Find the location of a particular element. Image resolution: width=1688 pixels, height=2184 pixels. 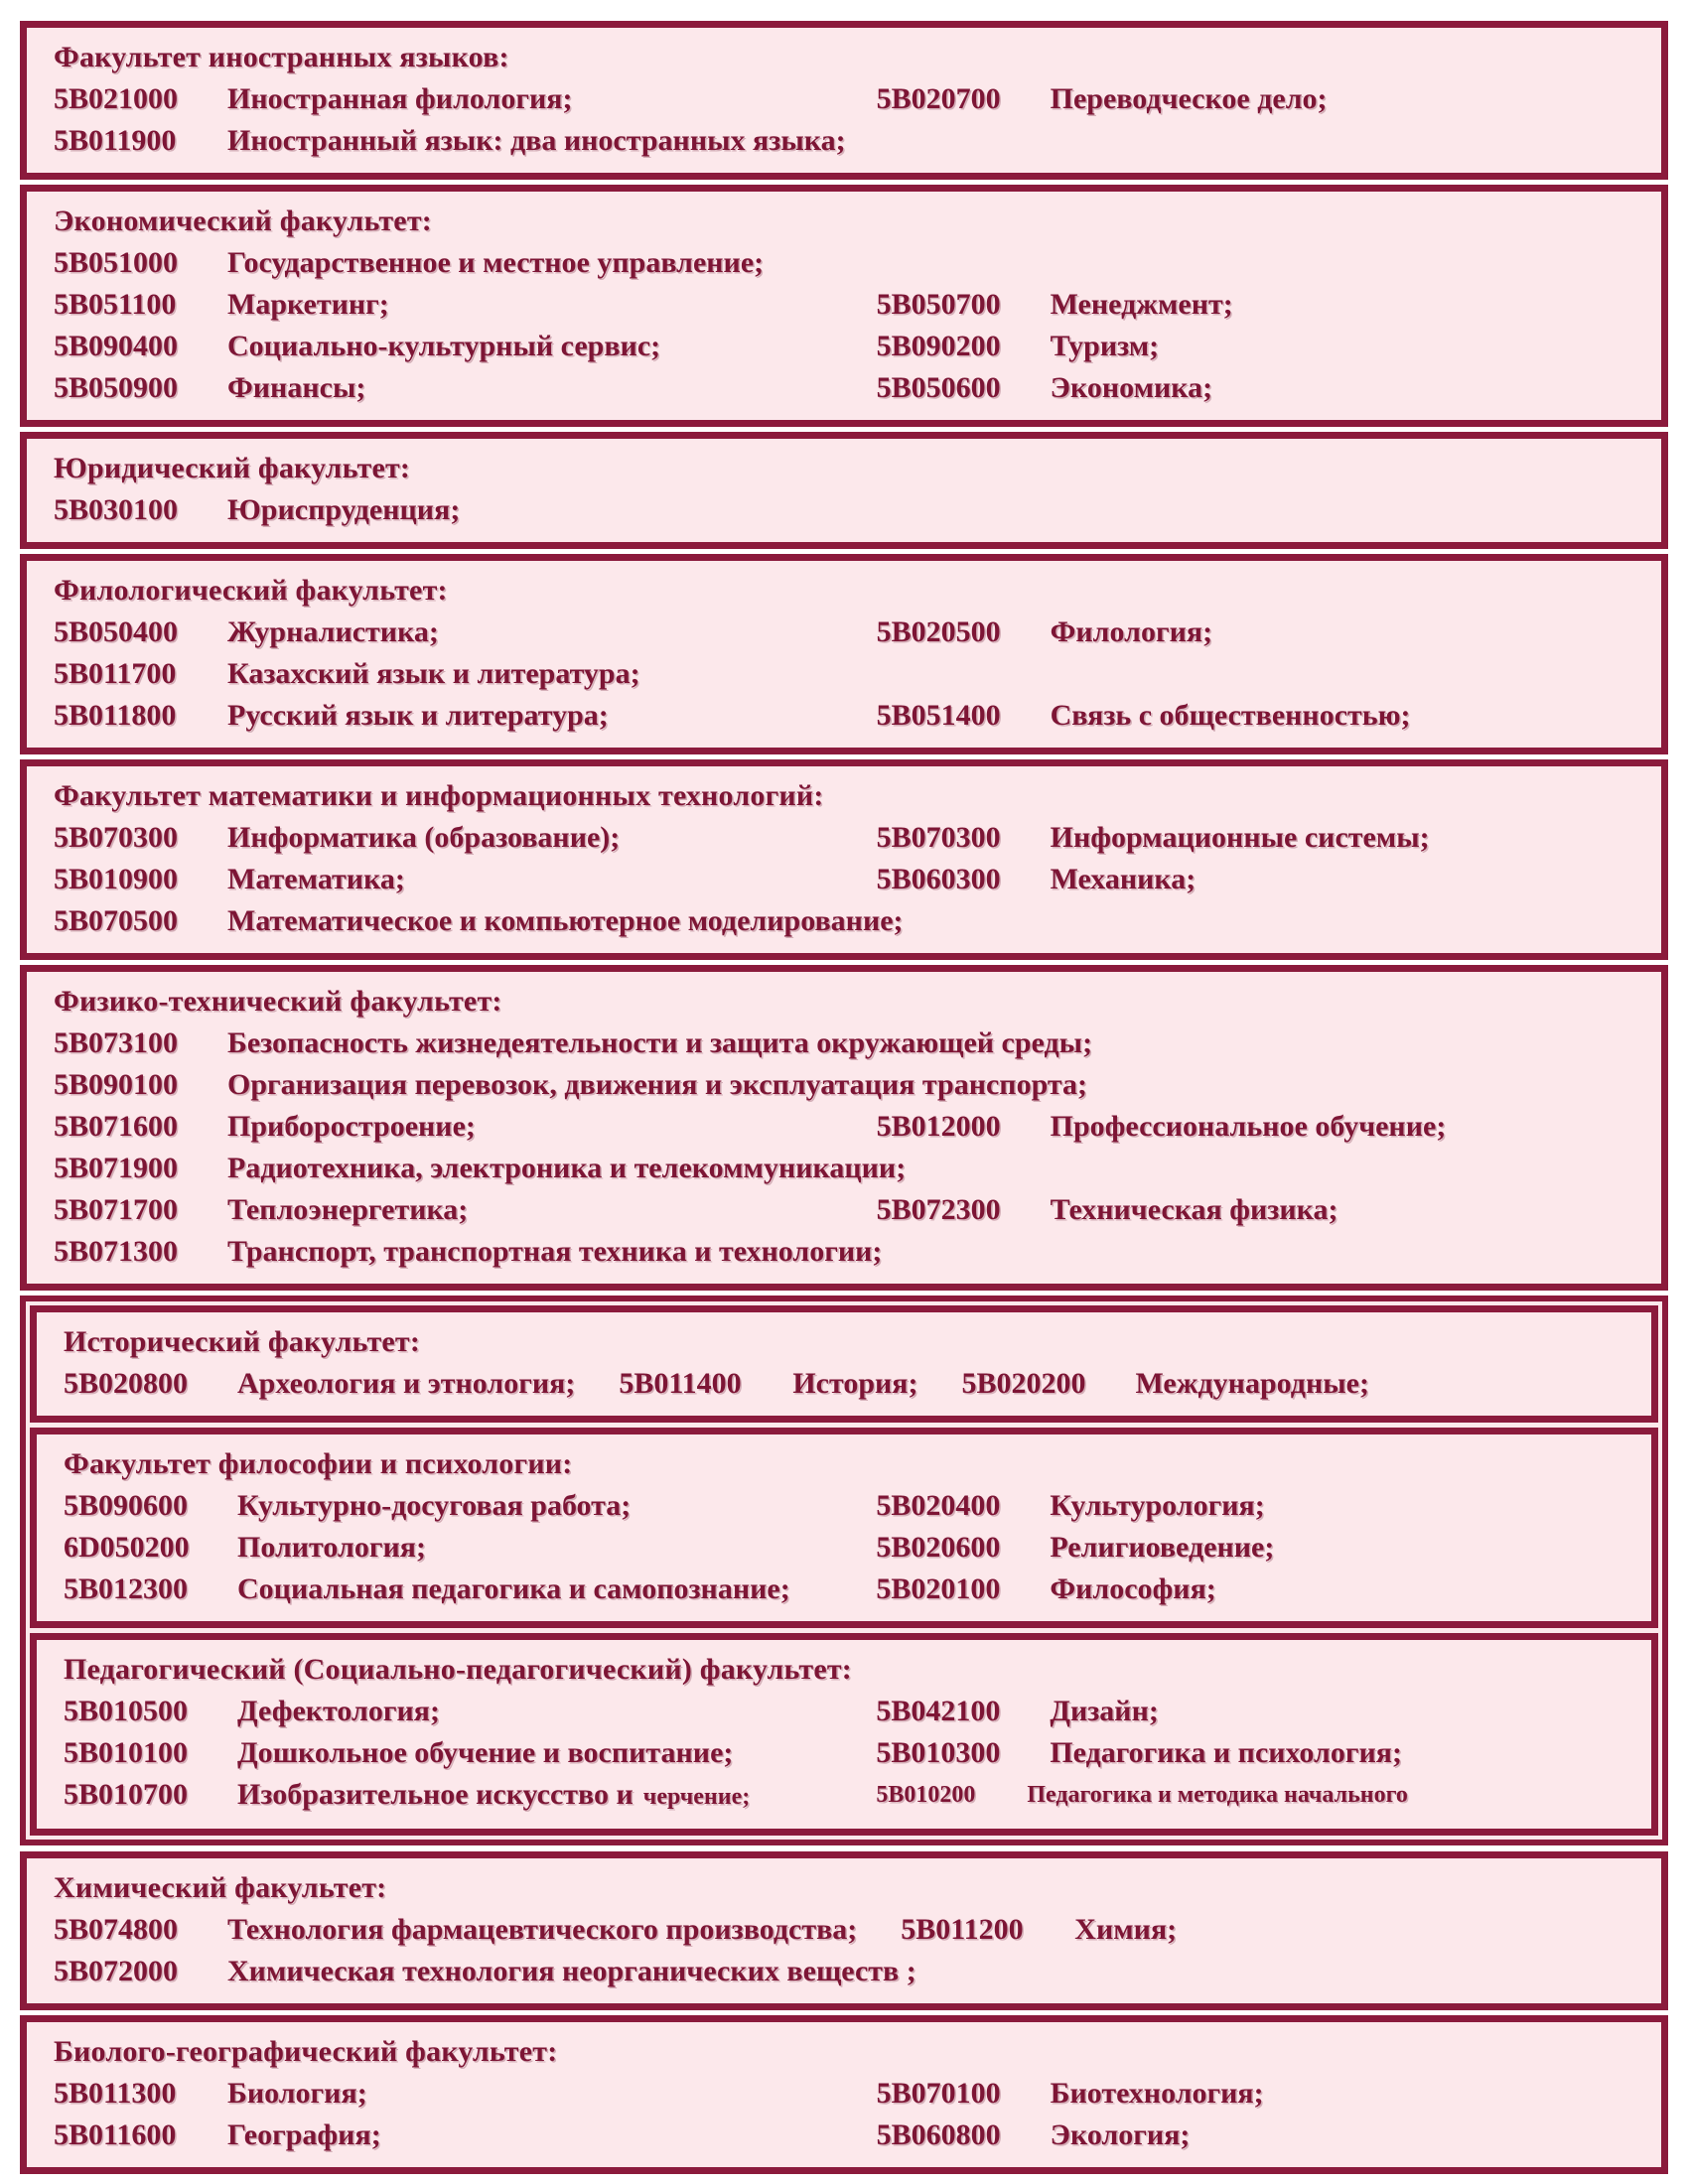

specialty-entry: 5B011800 Русский язык и литература; is located at coordinates (465, 716).